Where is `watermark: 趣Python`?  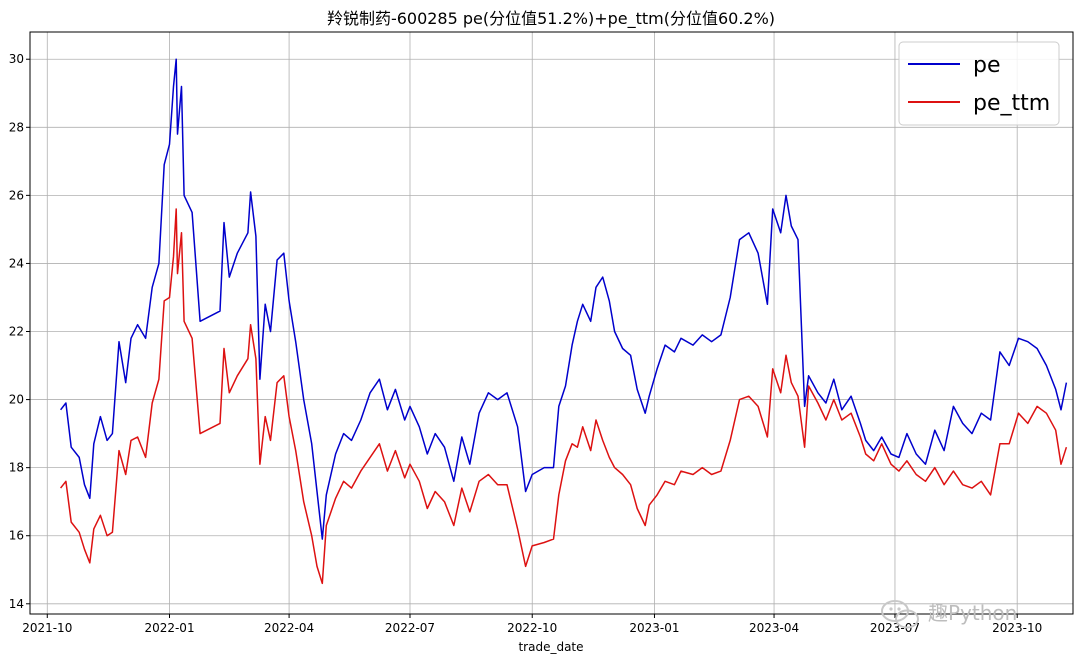
watermark: 趣Python is located at coordinates (949, 614).